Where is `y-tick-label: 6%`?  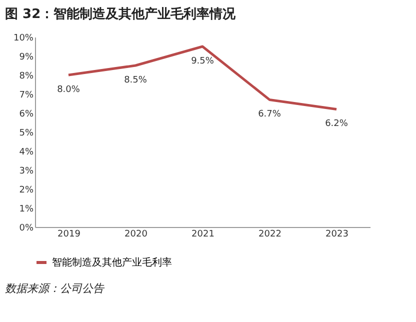
y-tick-label: 6% is located at coordinates (26, 115).